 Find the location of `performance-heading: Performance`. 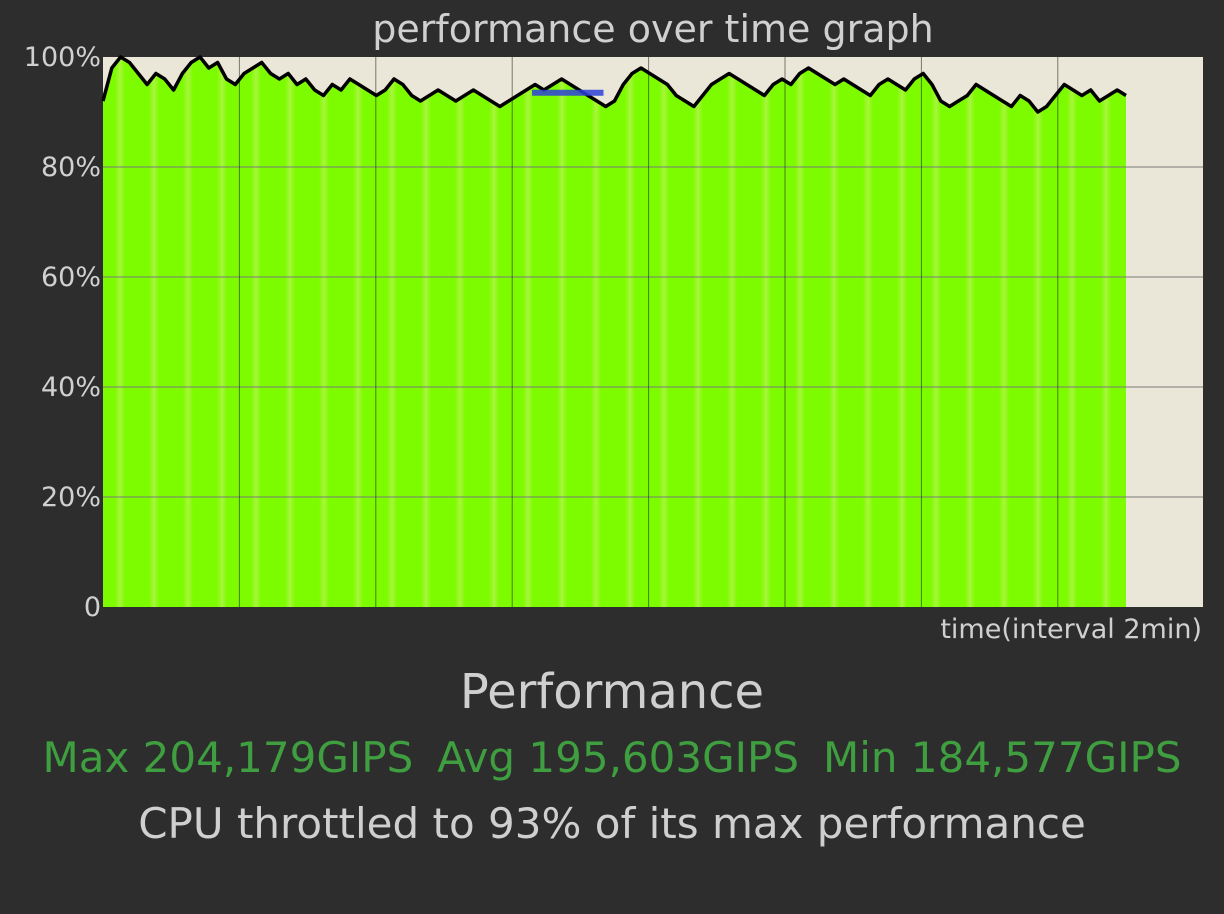

performance-heading: Performance is located at coordinates (612, 692).